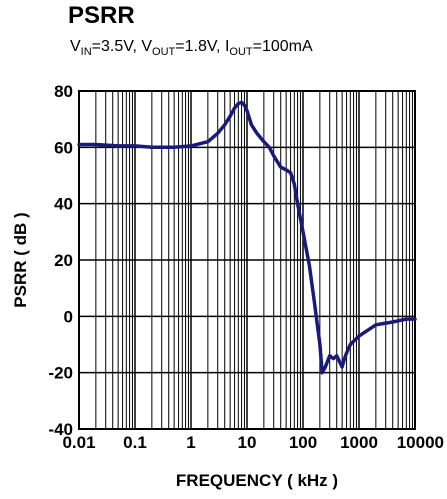 Image resolution: width=447 pixels, height=499 pixels. I want to click on y-tick-label: 0, so click(68, 316).